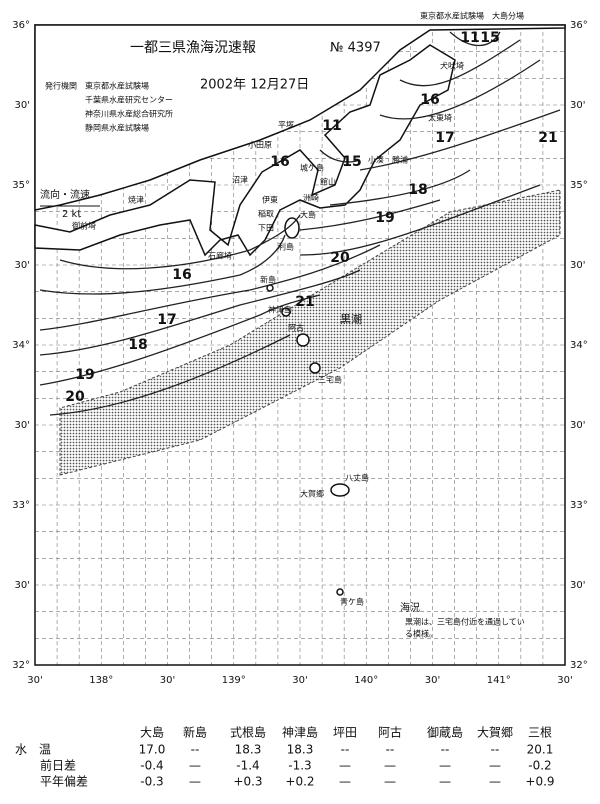 Image resolution: width=600 pixels, height=804 pixels. I want to click on lon-label: 138°, so click(101, 680).